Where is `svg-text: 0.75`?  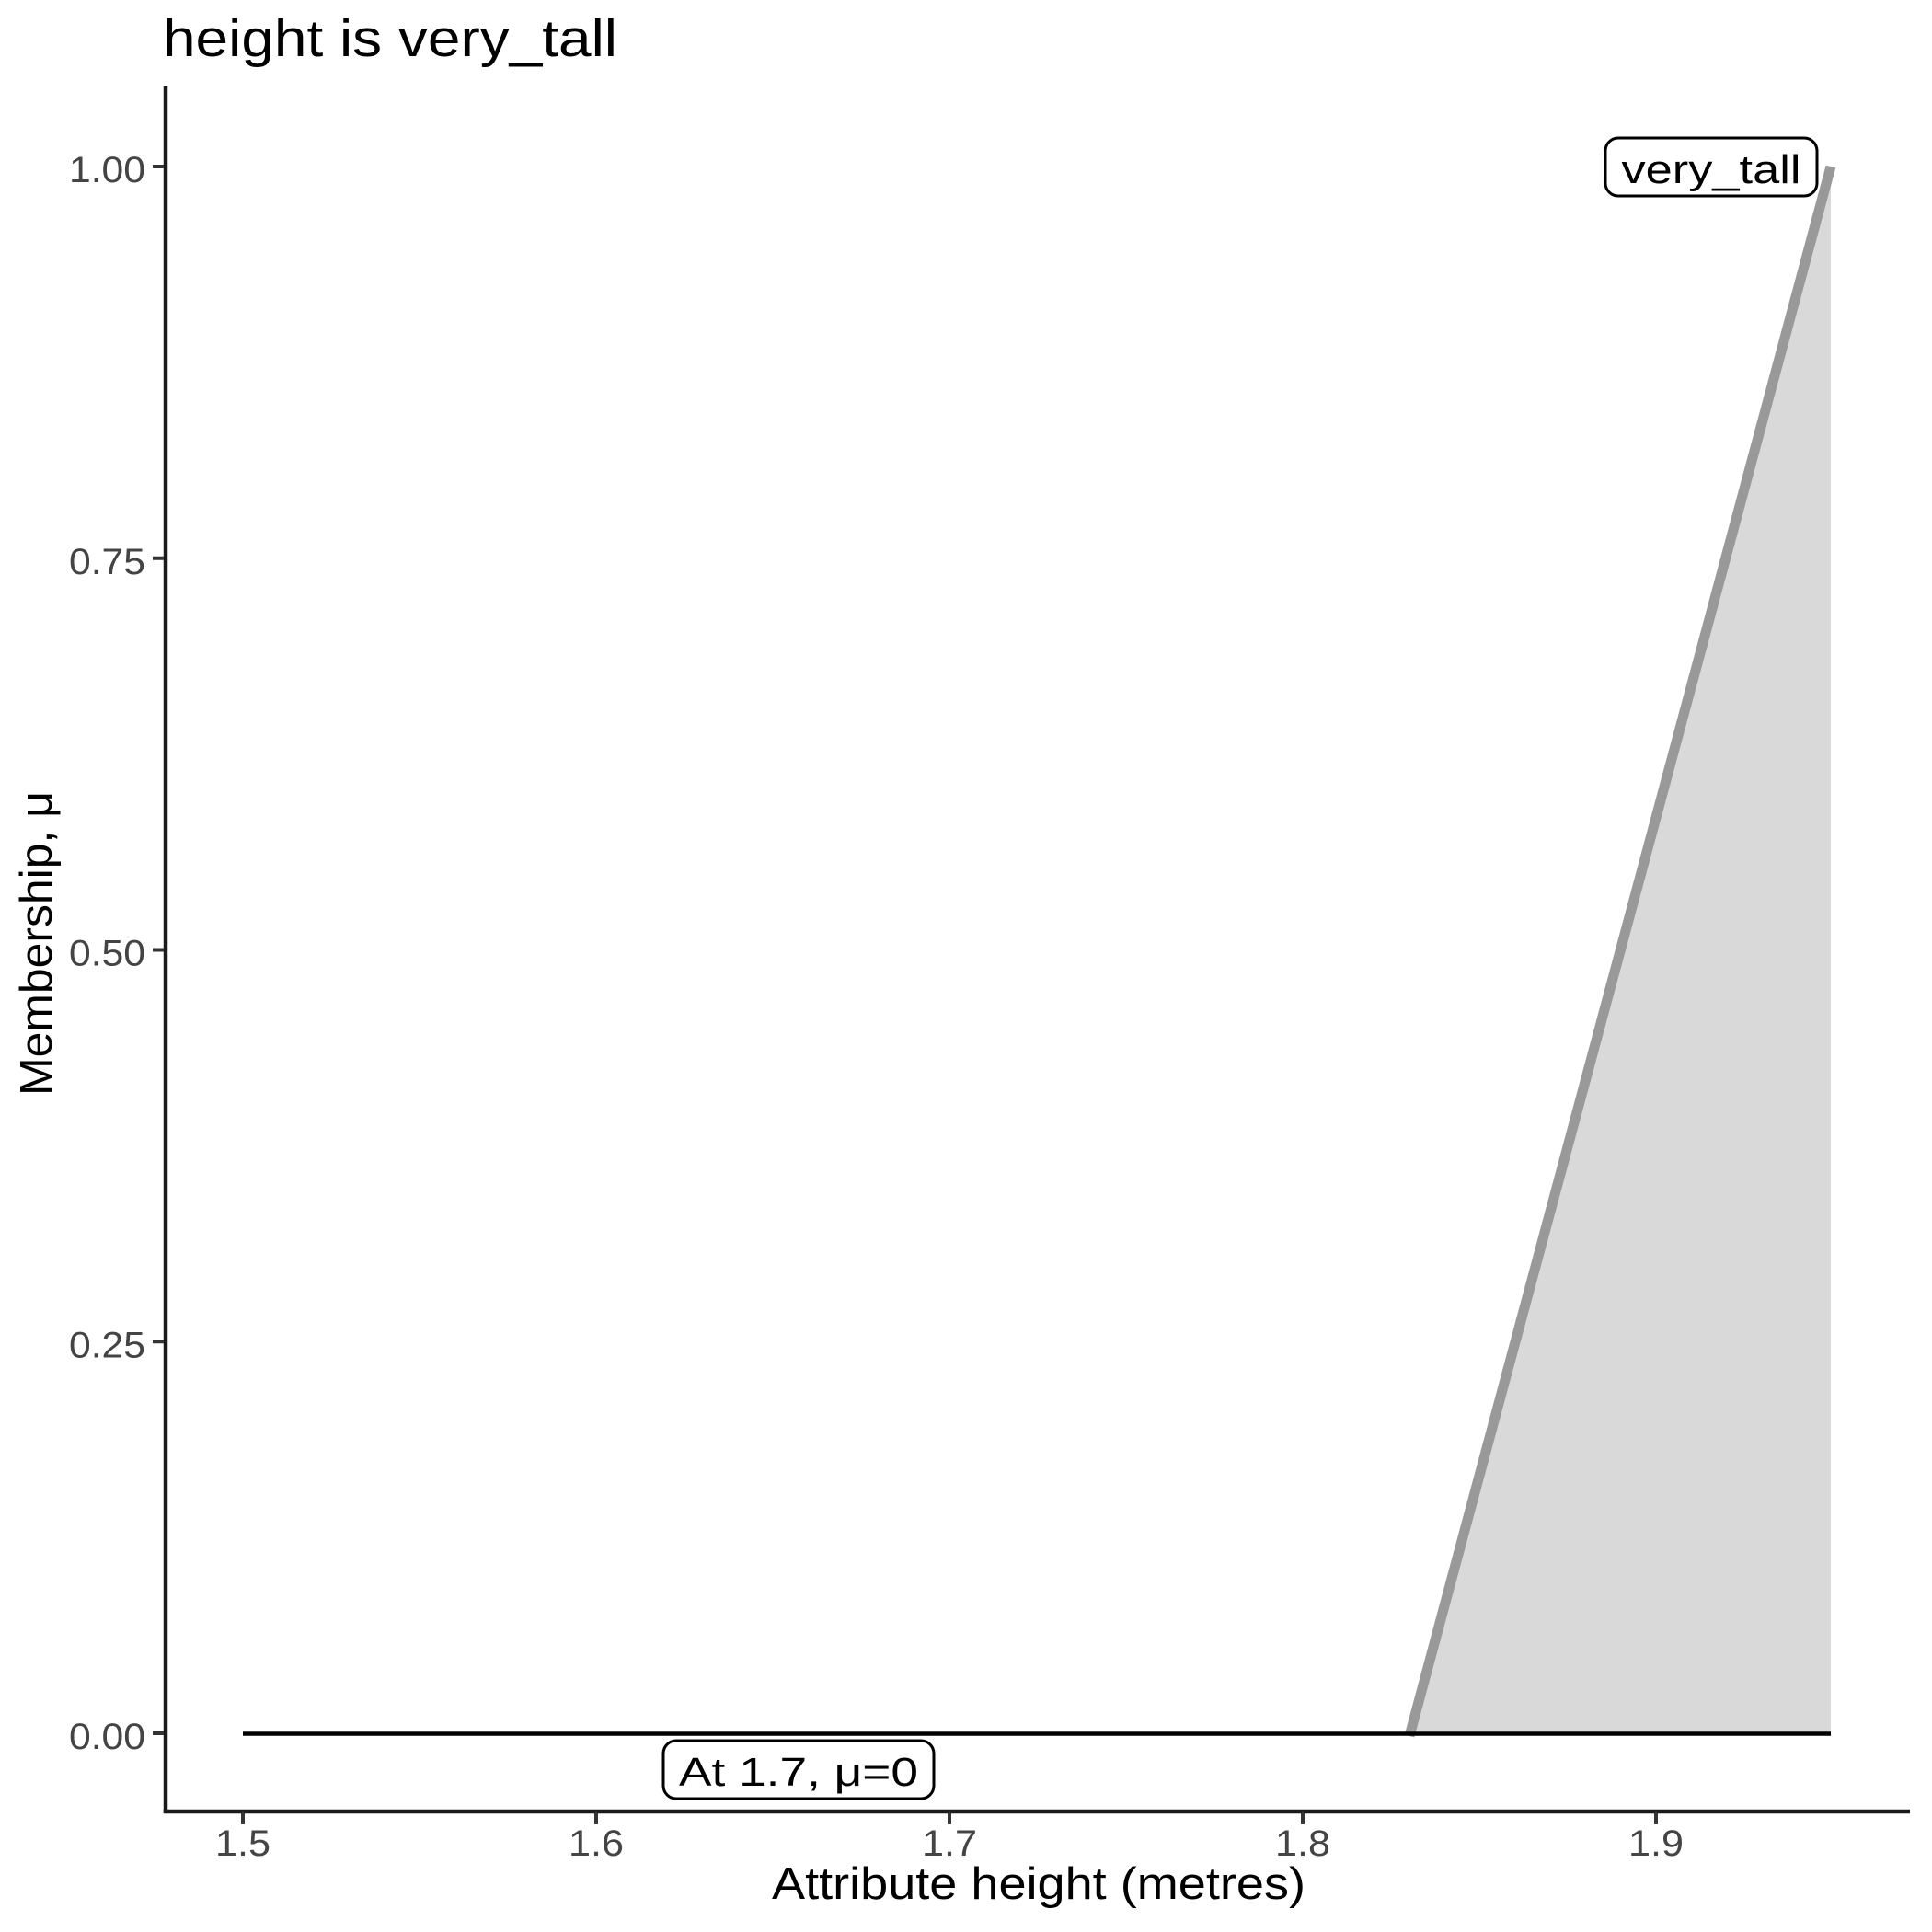 svg-text: 0.75 is located at coordinates (107, 562).